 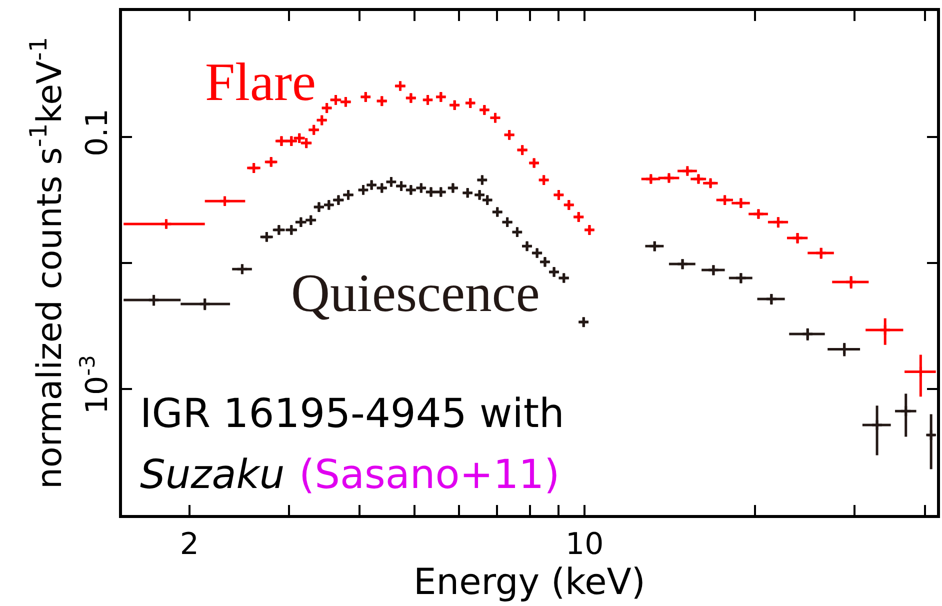 I want to click on x-tick-label: 10, so click(x=585, y=544).